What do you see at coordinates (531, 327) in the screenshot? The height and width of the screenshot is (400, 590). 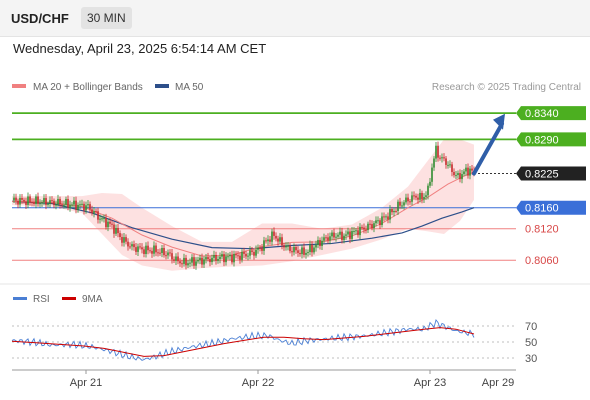 I see `rsi-tick-label-0: 70` at bounding box center [531, 327].